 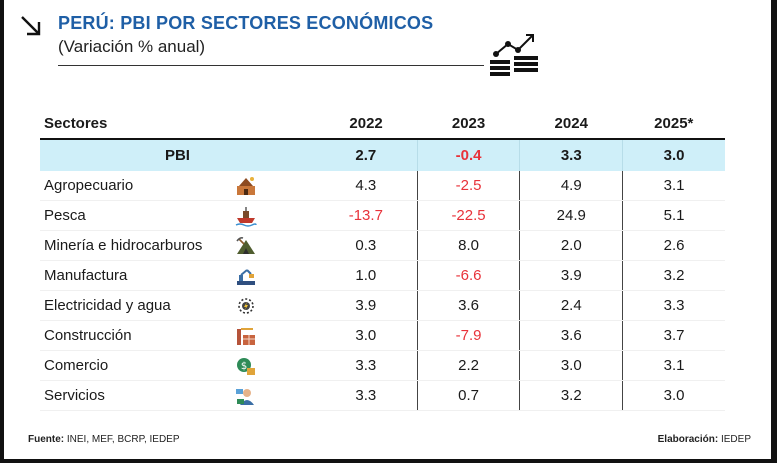 What do you see at coordinates (31, 26) in the screenshot?
I see `arrow-down-right-icon` at bounding box center [31, 26].